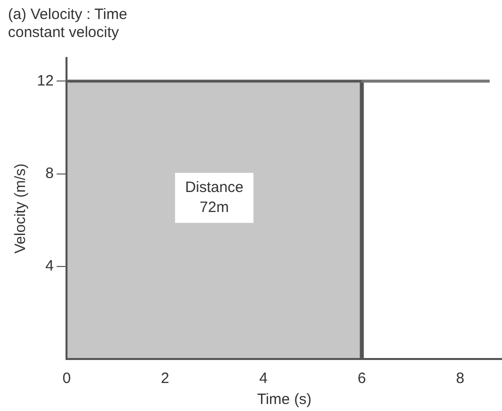 The height and width of the screenshot is (411, 502). What do you see at coordinates (460, 379) in the screenshot?
I see `x-tick-label: 8` at bounding box center [460, 379].